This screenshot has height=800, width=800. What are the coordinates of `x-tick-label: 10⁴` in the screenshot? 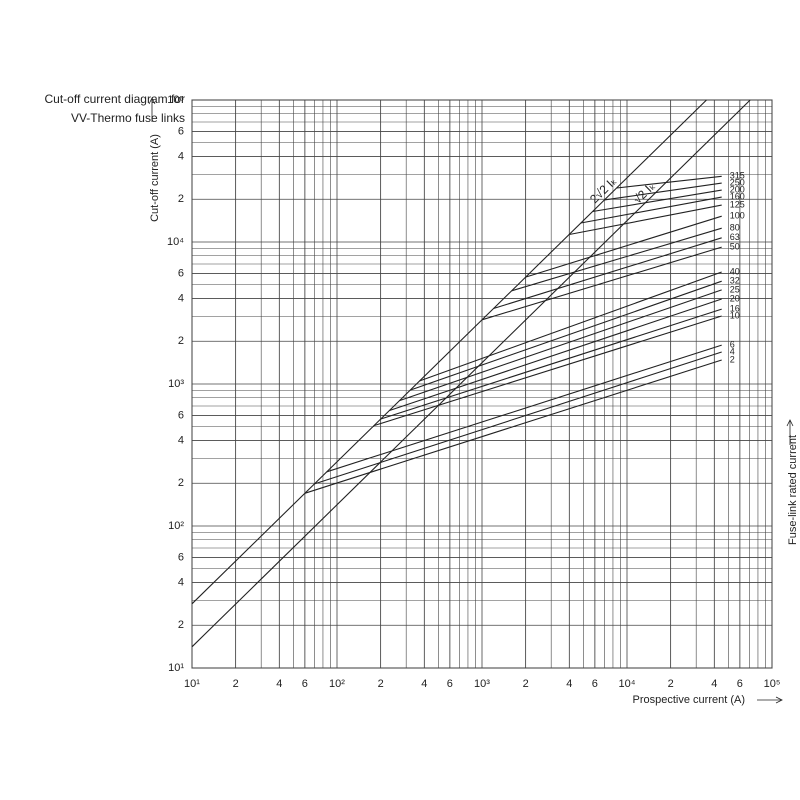 It's located at (627, 684).